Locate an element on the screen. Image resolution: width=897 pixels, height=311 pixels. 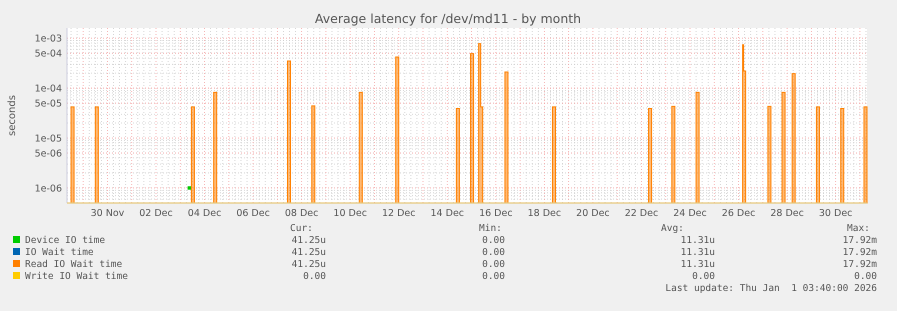
x-tick-label: 02 Dec is located at coordinates (156, 213).